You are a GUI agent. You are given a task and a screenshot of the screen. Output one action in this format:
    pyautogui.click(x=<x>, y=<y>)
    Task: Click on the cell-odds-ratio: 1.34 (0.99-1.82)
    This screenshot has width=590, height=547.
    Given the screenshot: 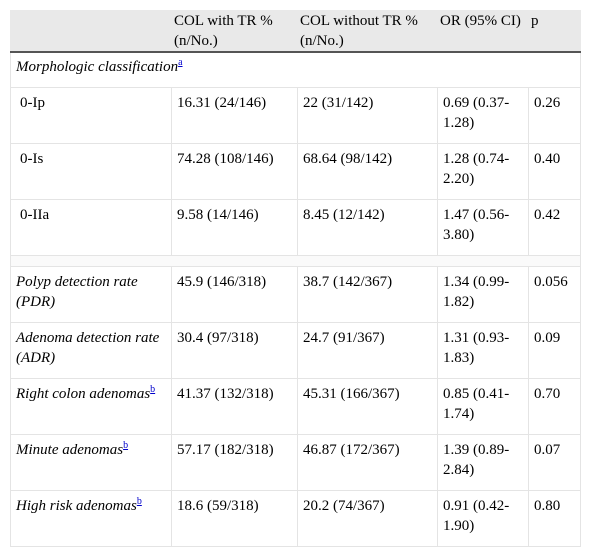 What is the action you would take?
    pyautogui.click(x=483, y=294)
    